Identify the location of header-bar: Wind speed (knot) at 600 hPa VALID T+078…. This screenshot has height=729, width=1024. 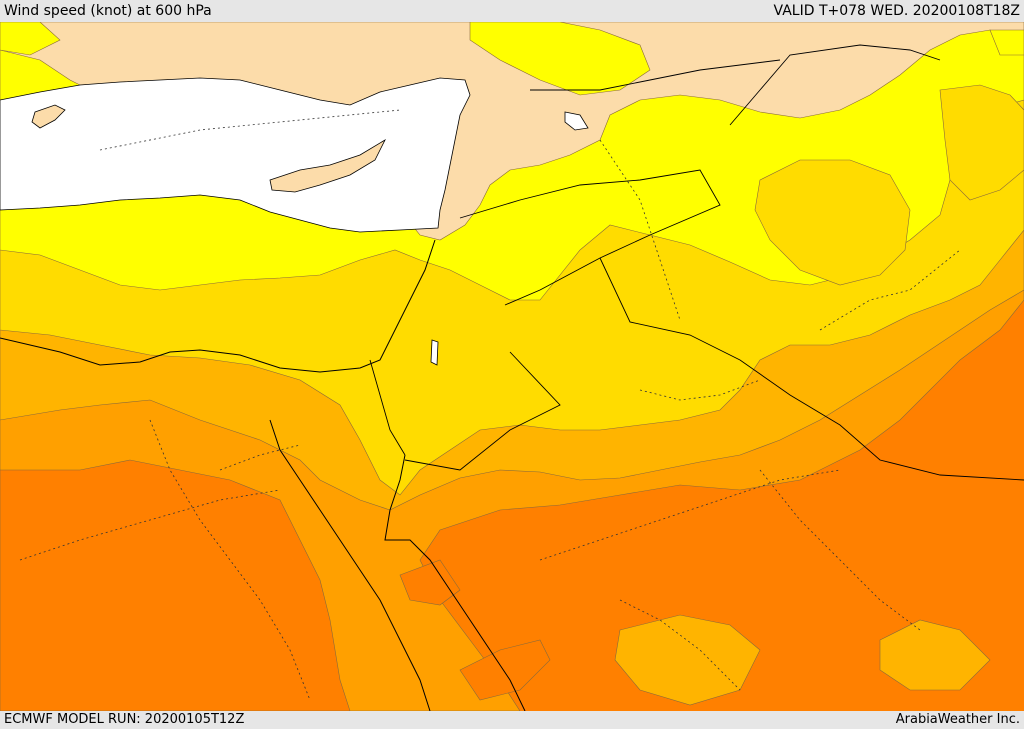
(512, 11).